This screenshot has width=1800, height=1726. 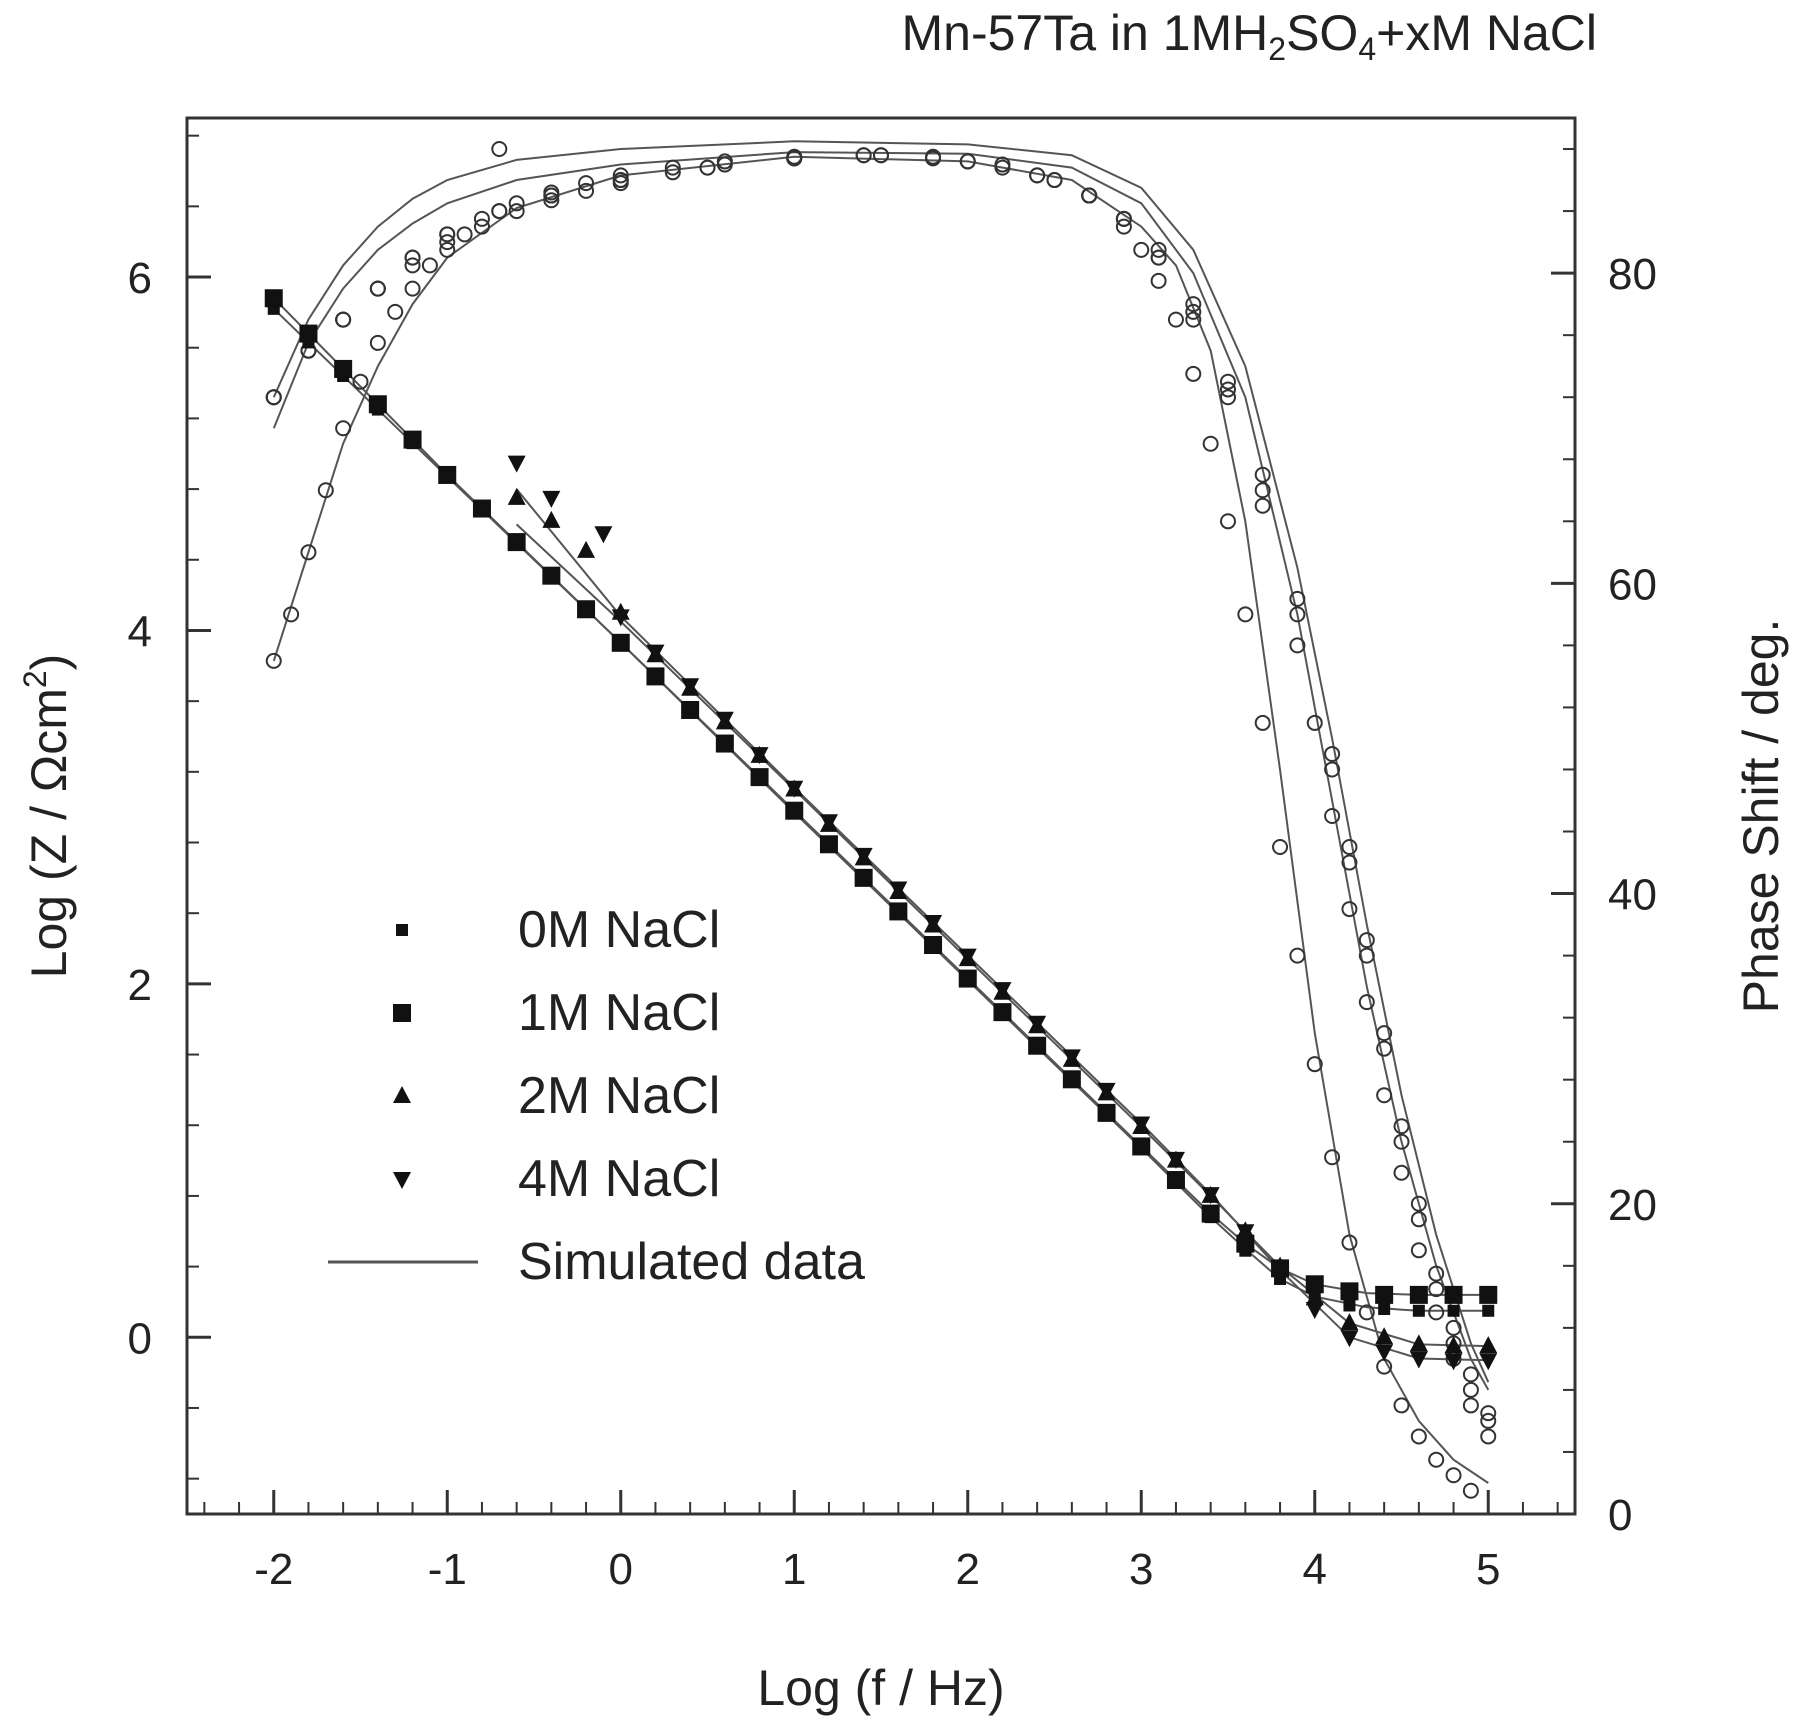 What do you see at coordinates (140, 278) in the screenshot?
I see `y-tick-label: 6` at bounding box center [140, 278].